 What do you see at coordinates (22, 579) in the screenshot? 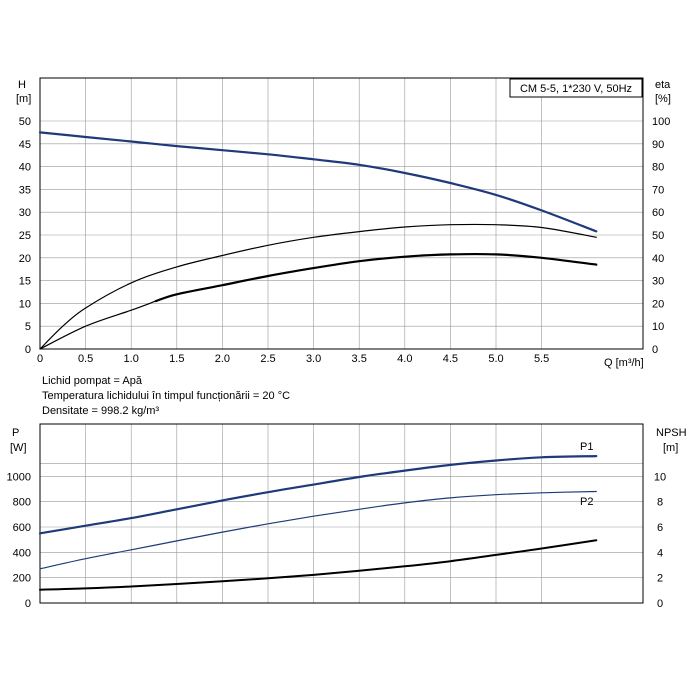
I see `y-left-tick-label: 200` at bounding box center [22, 579].